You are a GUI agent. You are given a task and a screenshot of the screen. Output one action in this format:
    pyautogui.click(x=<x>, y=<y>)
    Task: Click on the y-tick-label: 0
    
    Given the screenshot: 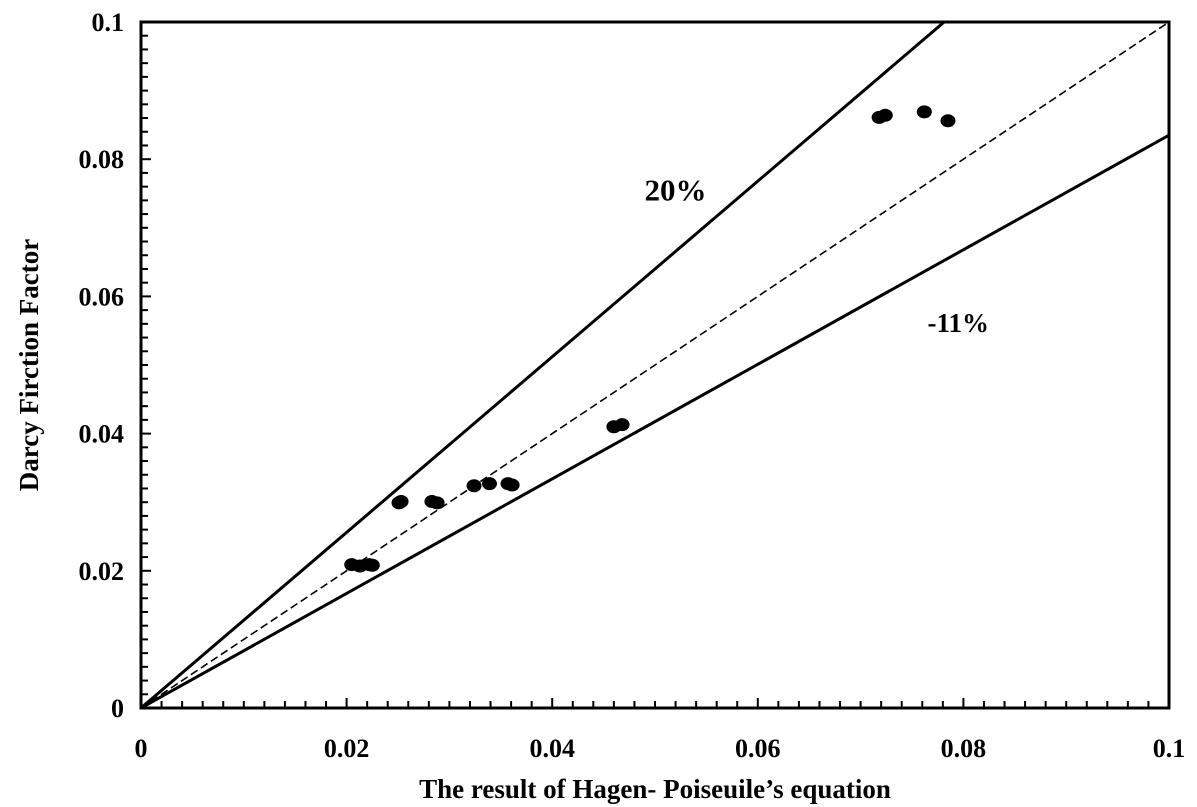 What is the action you would take?
    pyautogui.click(x=117, y=708)
    